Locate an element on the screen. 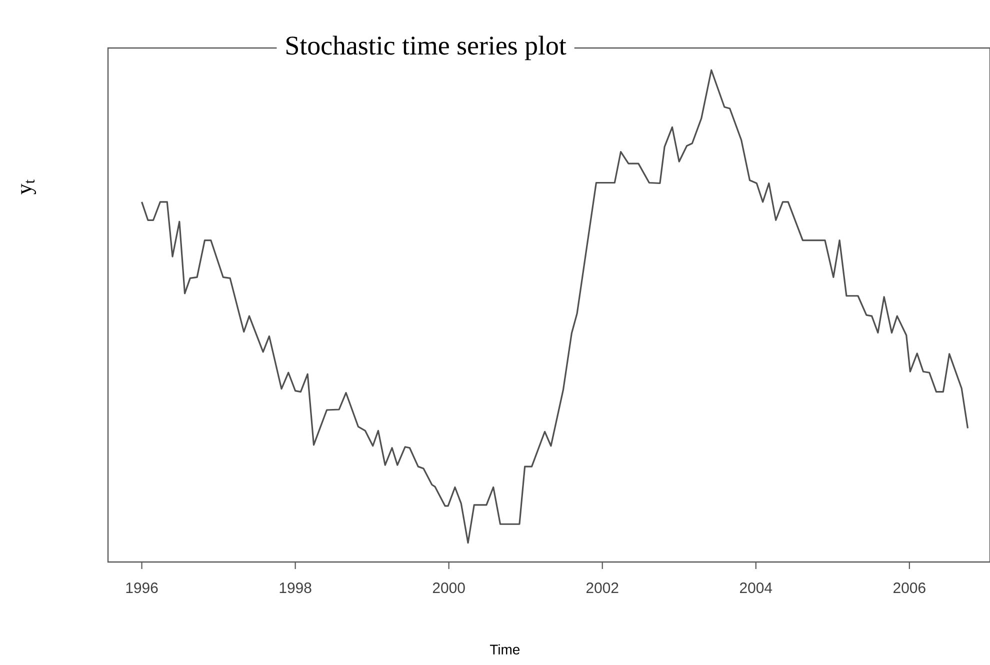 The image size is (990, 665). x-tick-label: 2002 is located at coordinates (602, 588).